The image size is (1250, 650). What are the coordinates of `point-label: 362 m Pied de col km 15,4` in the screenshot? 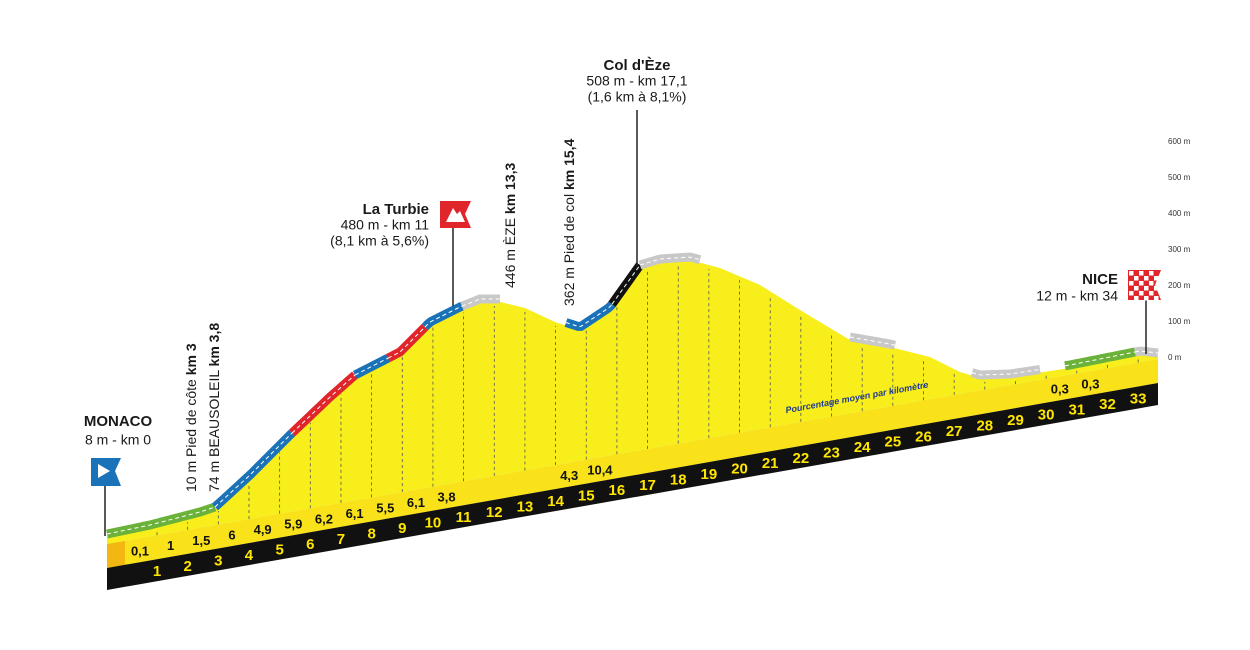 It's located at (569, 222).